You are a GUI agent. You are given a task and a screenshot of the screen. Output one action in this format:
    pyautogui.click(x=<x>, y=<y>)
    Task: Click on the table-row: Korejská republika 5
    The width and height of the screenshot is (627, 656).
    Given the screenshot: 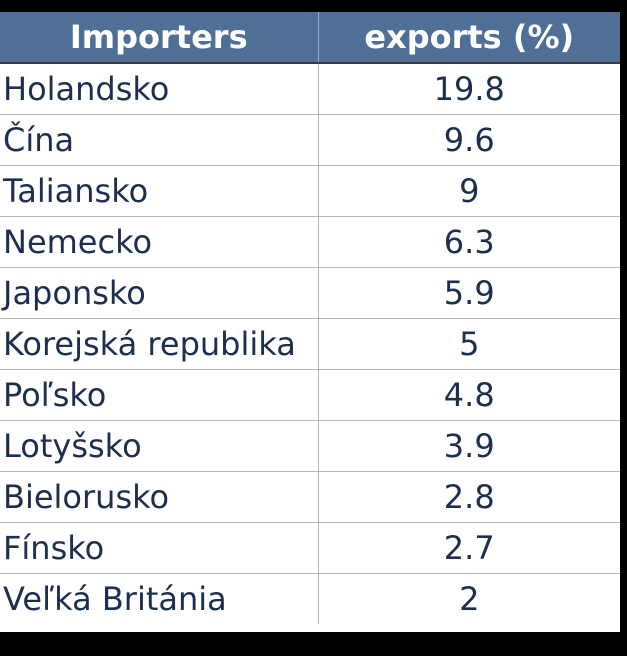 What is the action you would take?
    pyautogui.click(x=310, y=344)
    